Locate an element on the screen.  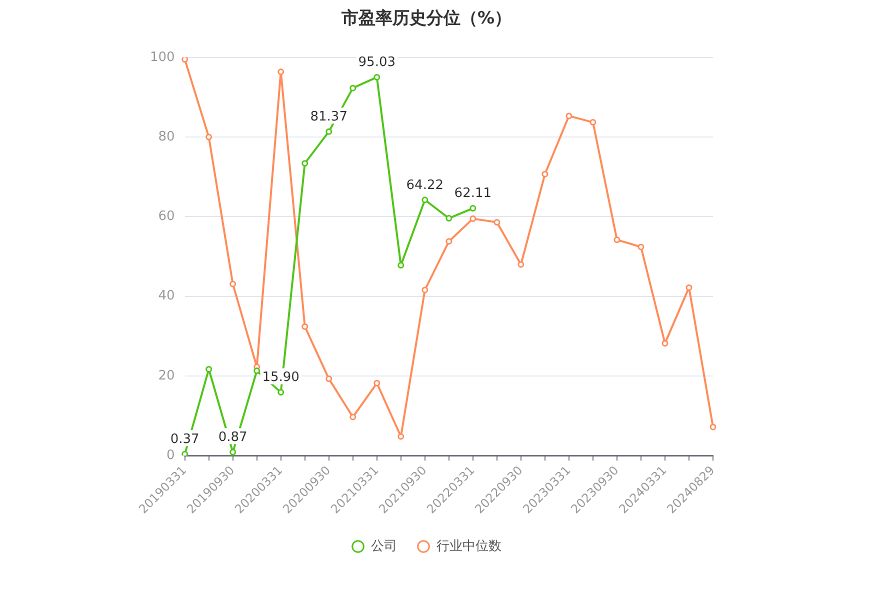
data-label: 0.37 is located at coordinates (185, 440).